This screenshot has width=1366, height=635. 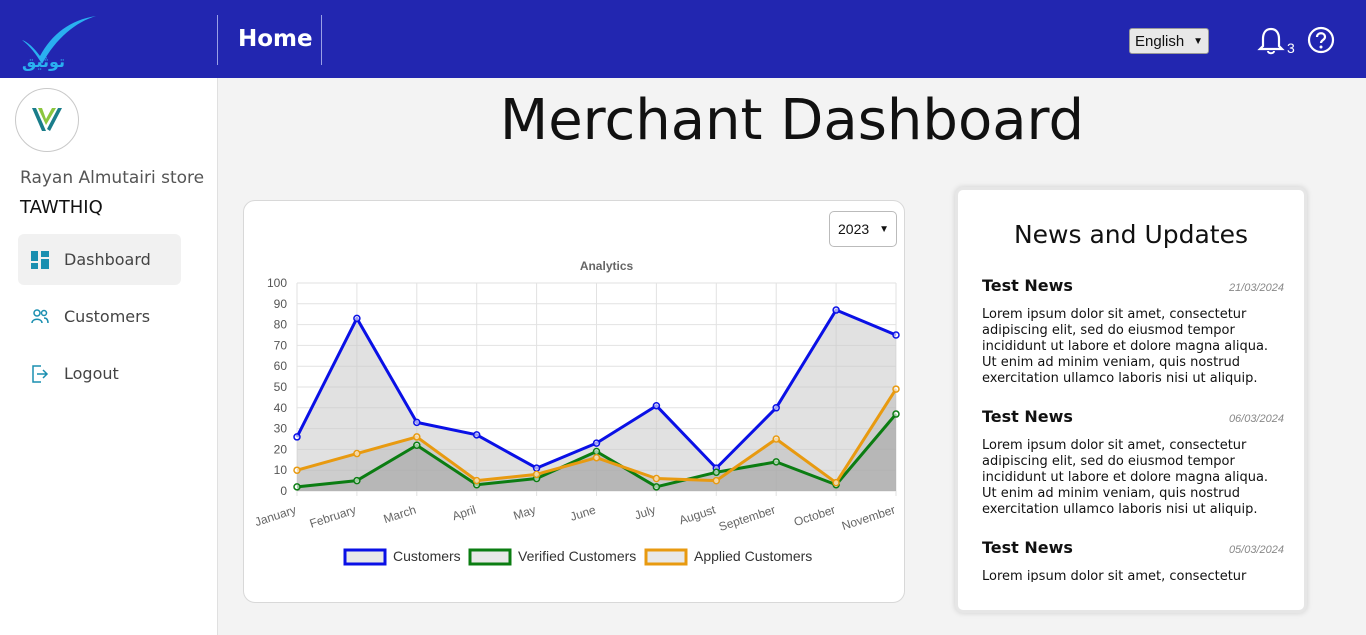 I want to click on store-brand: TAWTHIQ, so click(x=61, y=207).